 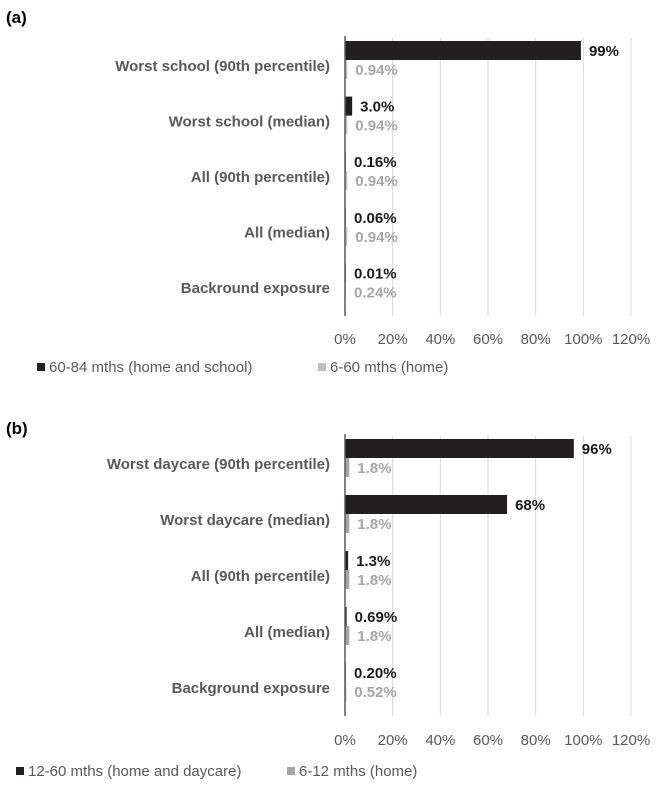 What do you see at coordinates (218, 464) in the screenshot?
I see `category-label: Worst daycare (90th percentile)` at bounding box center [218, 464].